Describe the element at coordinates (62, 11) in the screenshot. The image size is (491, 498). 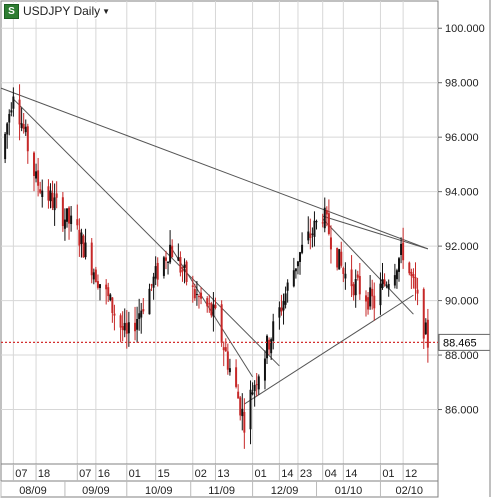
I see `symbol-title: USDJPY Daily` at that location.